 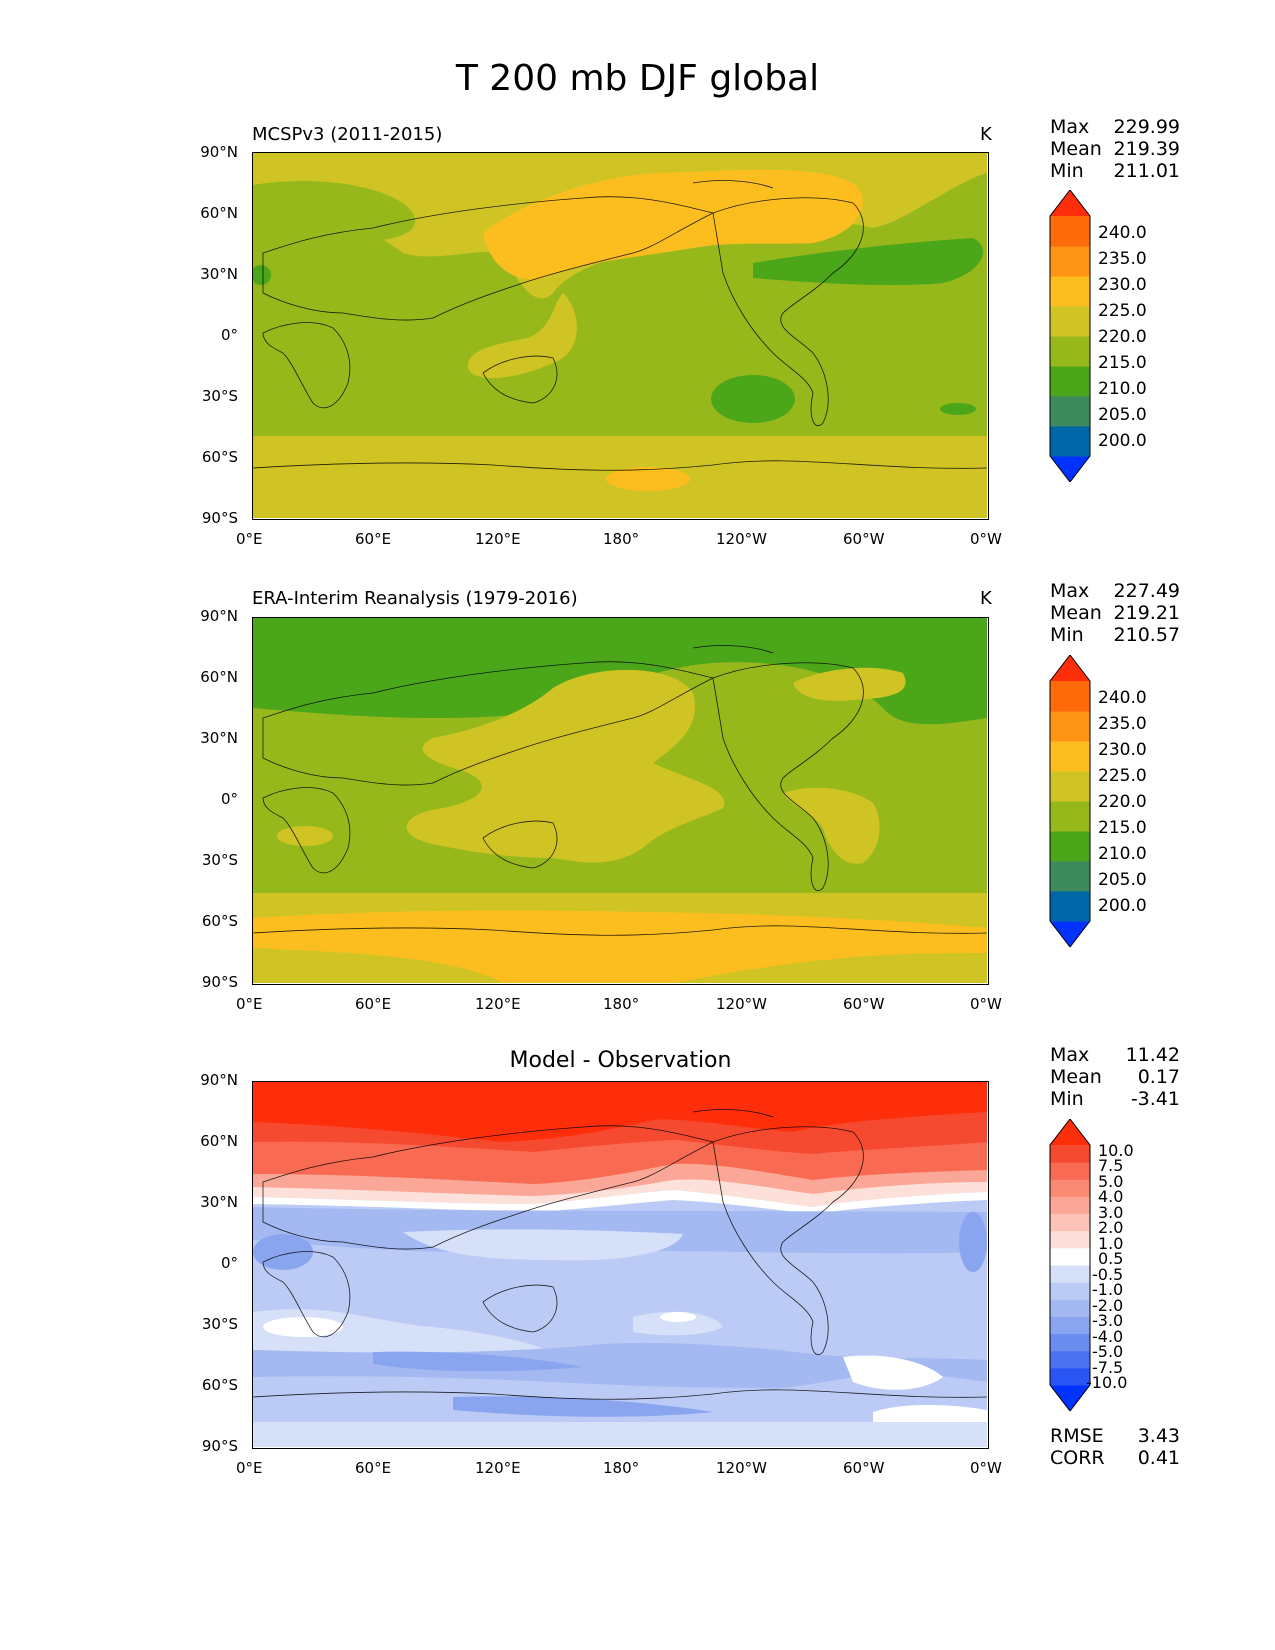 I want to click on y-tick-label: 30°N, so click(x=219, y=274).